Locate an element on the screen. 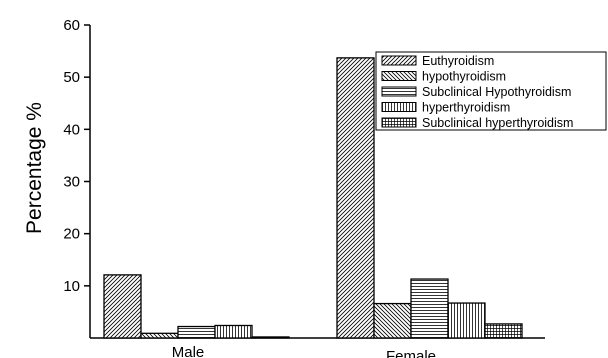  y-tick-label: 30 is located at coordinates (71, 182).